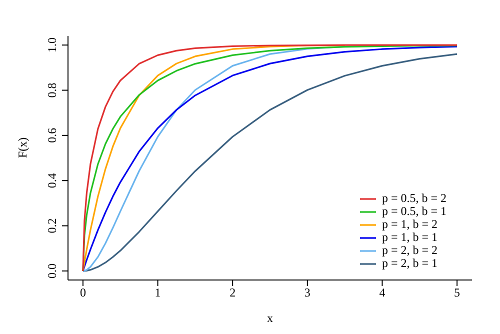 This screenshot has width=500, height=334. What do you see at coordinates (382, 293) in the screenshot?
I see `x-tick-label: 4` at bounding box center [382, 293].